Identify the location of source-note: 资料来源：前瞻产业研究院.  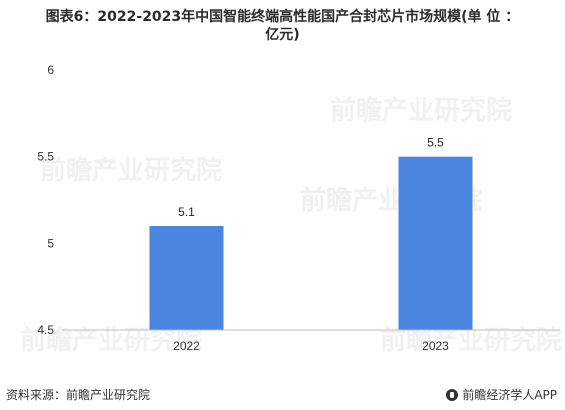
(78, 395).